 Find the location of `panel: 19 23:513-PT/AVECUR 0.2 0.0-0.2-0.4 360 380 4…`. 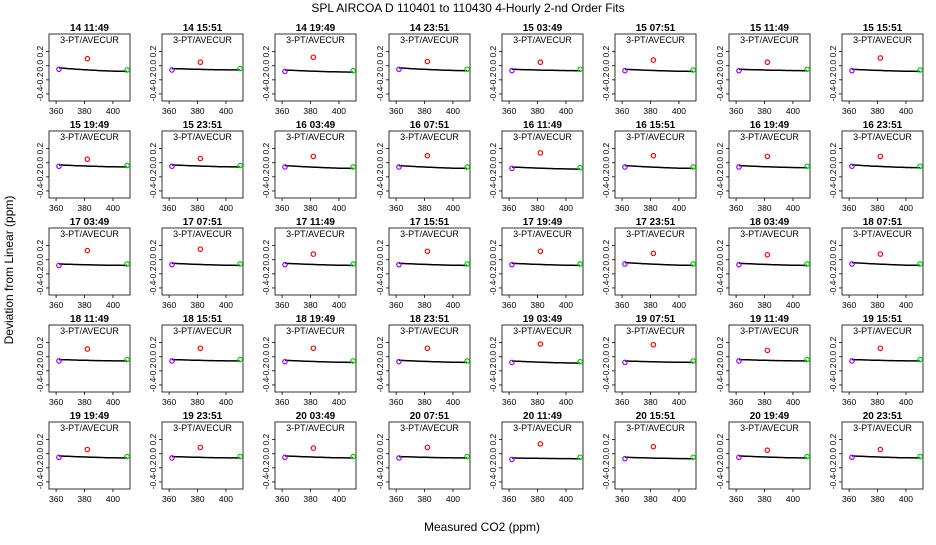

panel: 19 23:513-PT/AVECUR 0.2 0.0-0.2-0.4 360 380 4… is located at coordinates (196, 457).